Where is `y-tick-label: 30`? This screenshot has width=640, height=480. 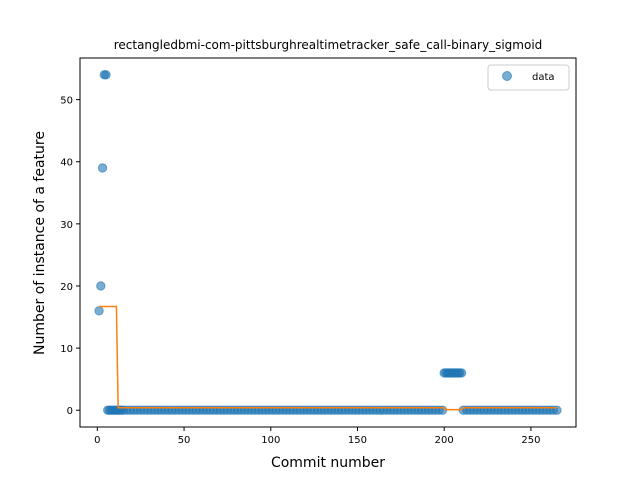
y-tick-label: 30 is located at coordinates (66, 225).